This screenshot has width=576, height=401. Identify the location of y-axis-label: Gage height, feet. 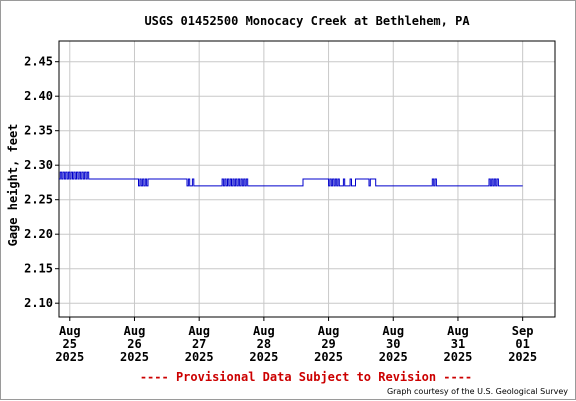
(13, 185).